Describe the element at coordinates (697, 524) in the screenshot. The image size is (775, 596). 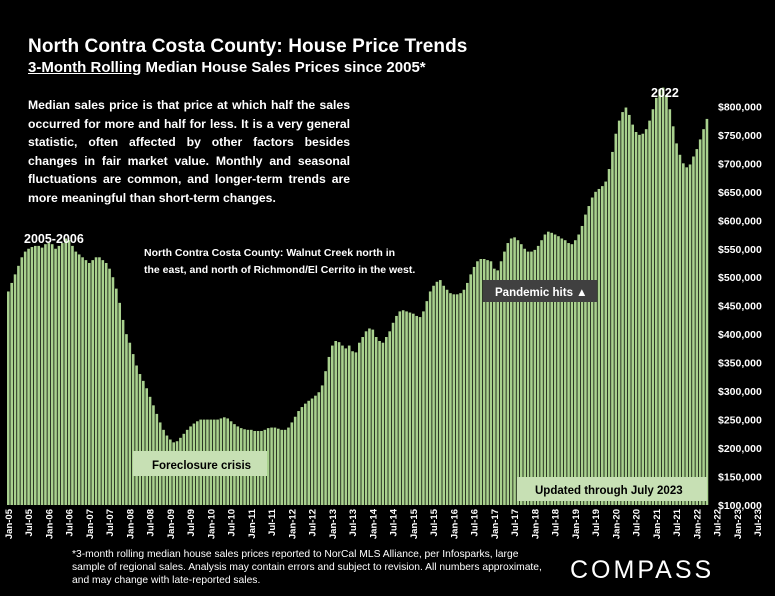
I see `x-tick-label: Jan-22` at that location.